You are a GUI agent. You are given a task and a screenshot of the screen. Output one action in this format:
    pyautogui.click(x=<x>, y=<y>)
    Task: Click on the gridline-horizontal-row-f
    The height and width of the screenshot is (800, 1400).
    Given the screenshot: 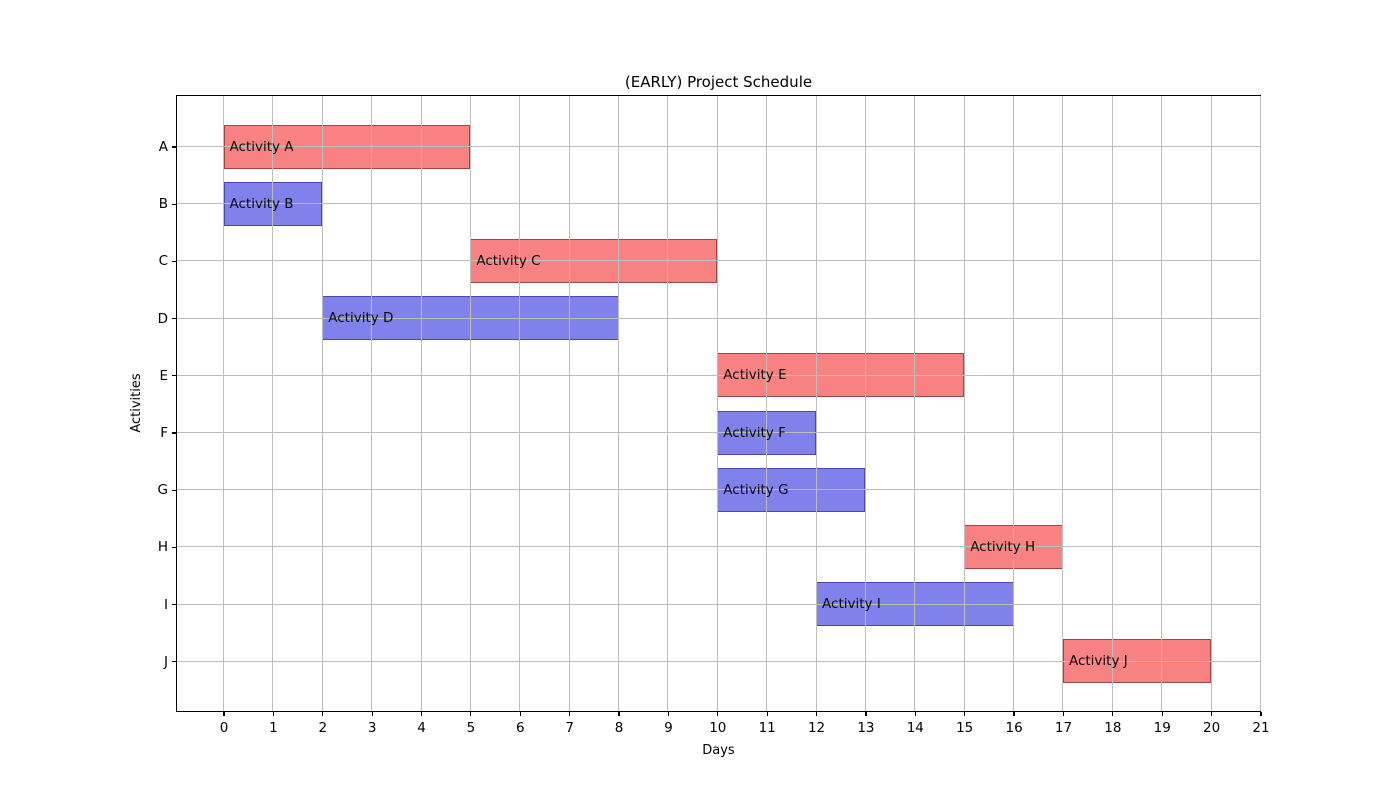 What is the action you would take?
    pyautogui.click(x=718, y=432)
    